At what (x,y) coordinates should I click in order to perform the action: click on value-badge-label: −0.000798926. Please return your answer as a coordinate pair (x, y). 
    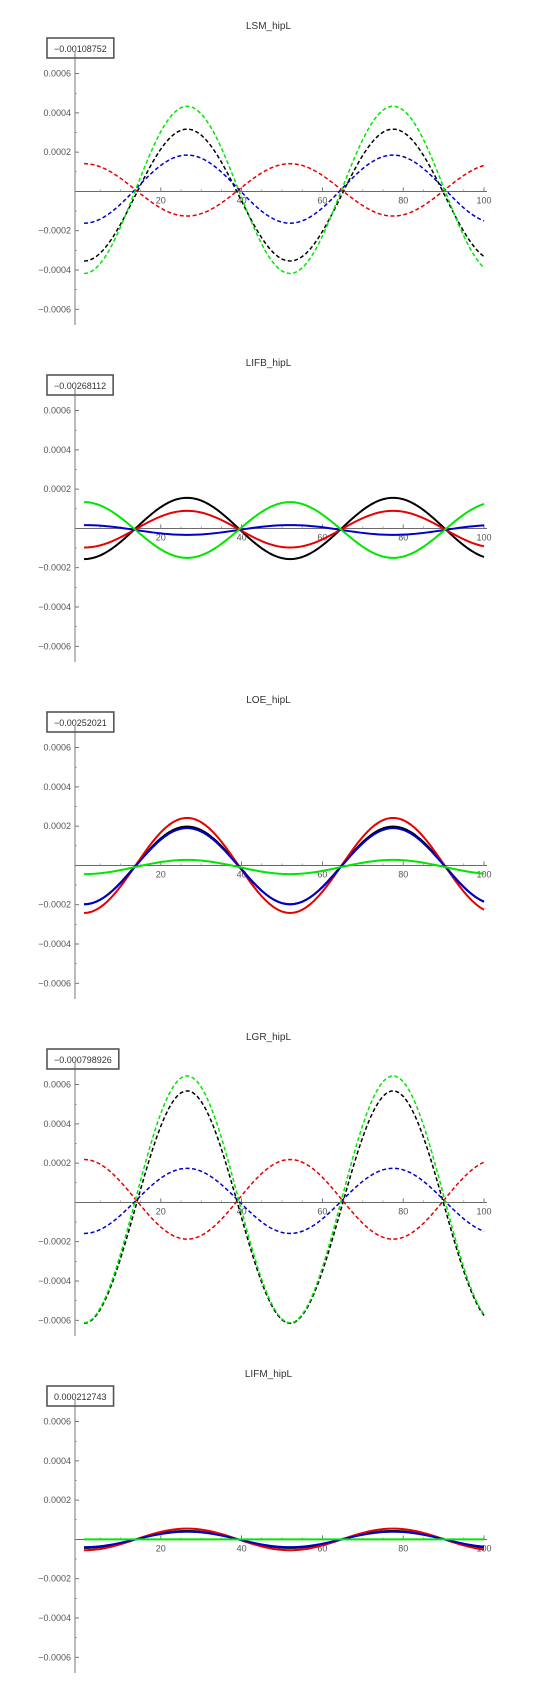
    Looking at the image, I should click on (83, 1060).